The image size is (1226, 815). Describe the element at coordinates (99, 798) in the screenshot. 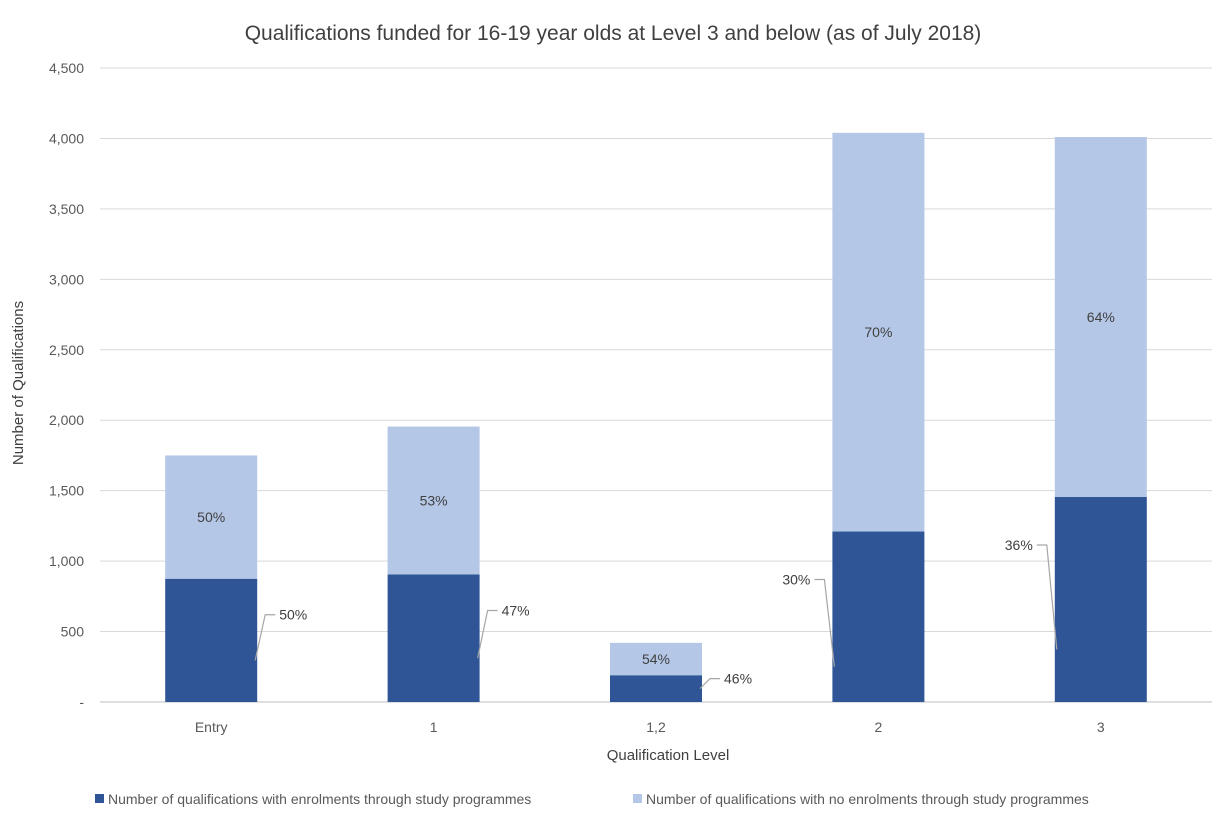

I see `legend-swatch-with-enrolments` at that location.